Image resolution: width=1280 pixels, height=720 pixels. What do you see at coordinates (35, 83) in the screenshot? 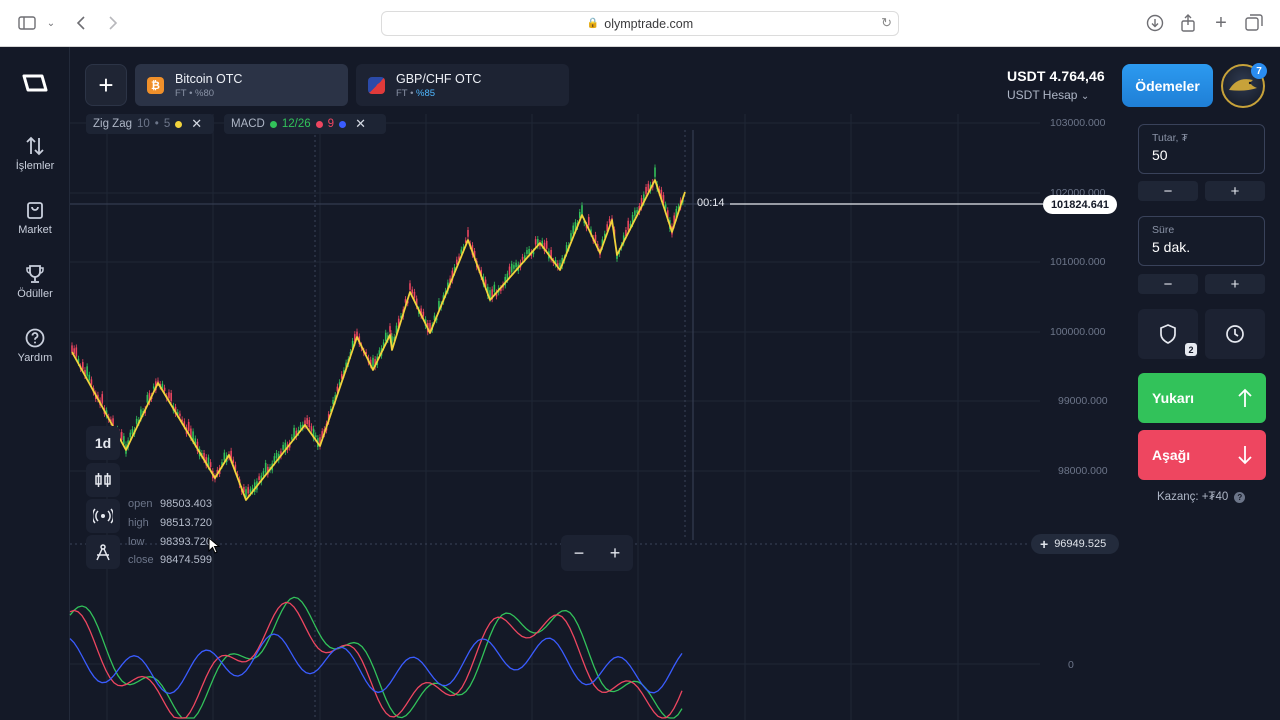
I see `olymp-logo-icon` at bounding box center [35, 83].